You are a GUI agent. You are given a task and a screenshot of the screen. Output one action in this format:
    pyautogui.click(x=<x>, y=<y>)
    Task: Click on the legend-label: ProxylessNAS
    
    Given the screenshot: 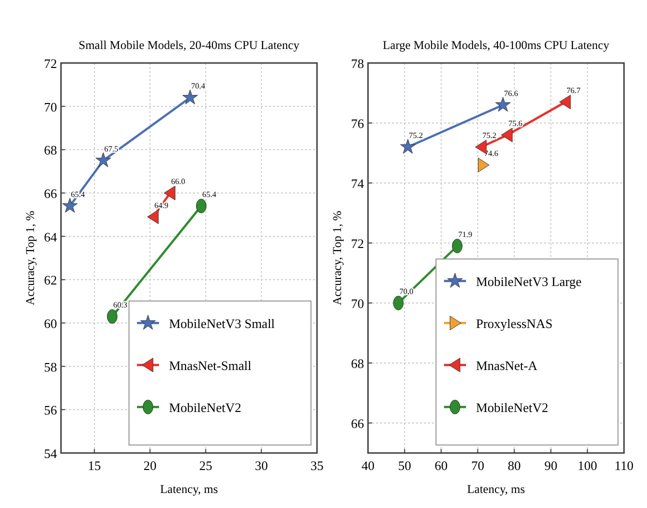 What is the action you would take?
    pyautogui.click(x=514, y=323)
    